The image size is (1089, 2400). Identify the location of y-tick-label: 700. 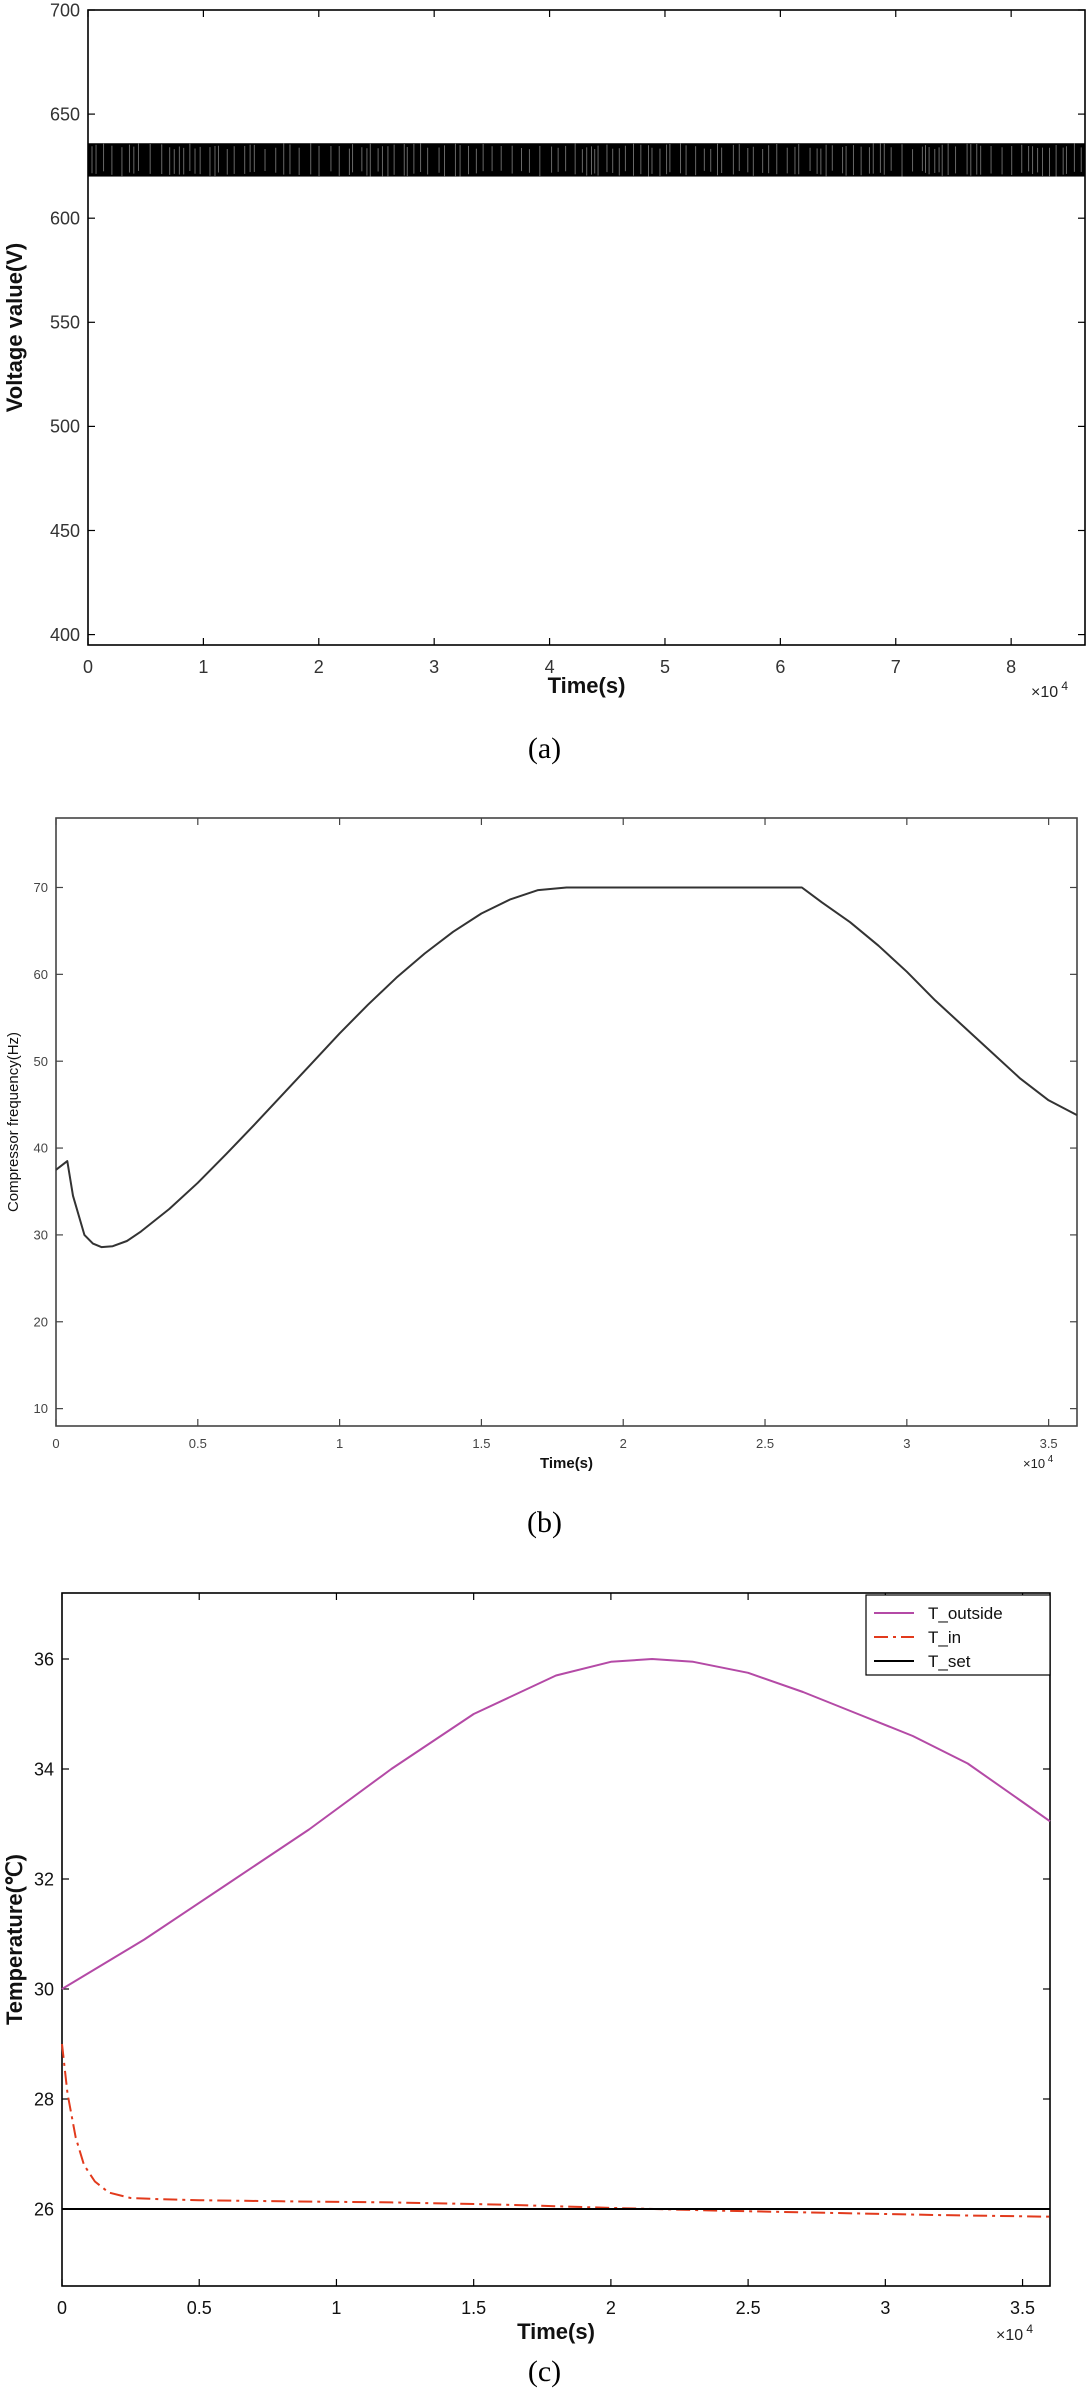
(65, 10).